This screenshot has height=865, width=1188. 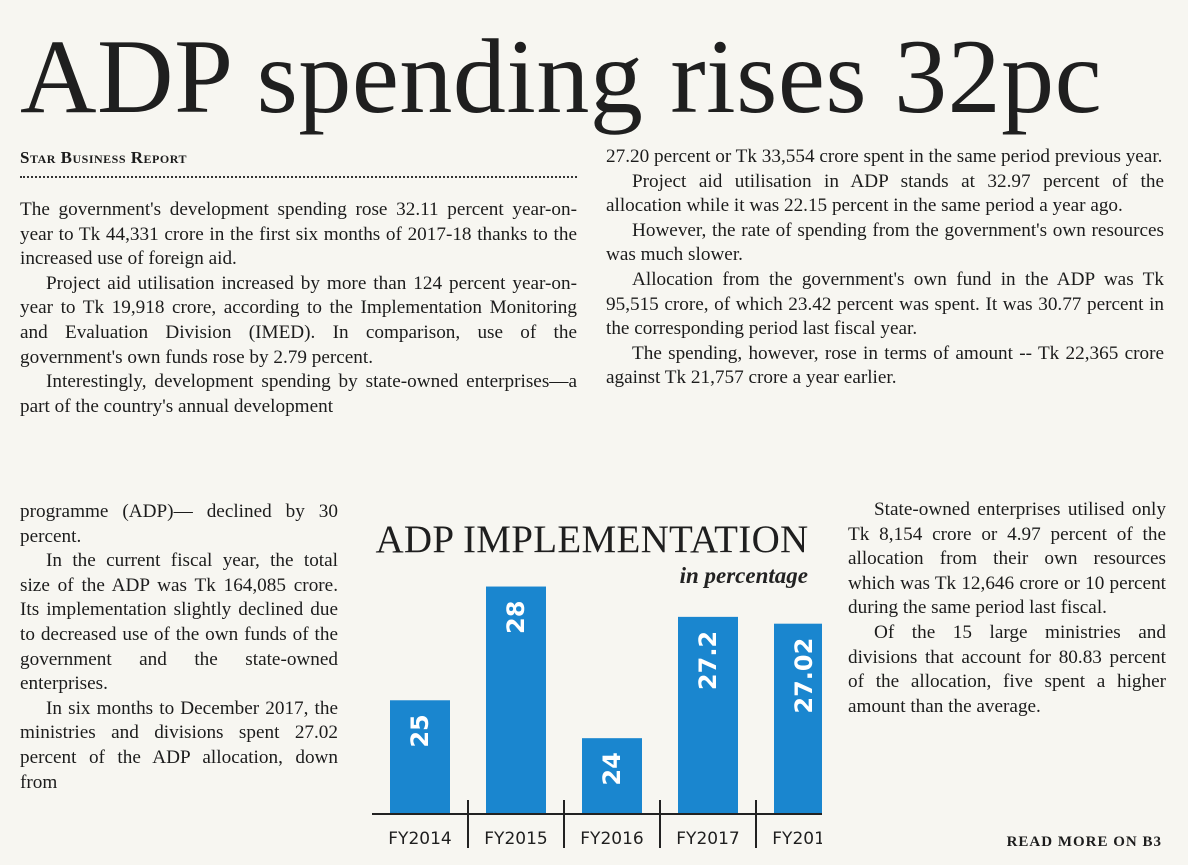 I want to click on bar-fy2018, so click(x=798, y=718).